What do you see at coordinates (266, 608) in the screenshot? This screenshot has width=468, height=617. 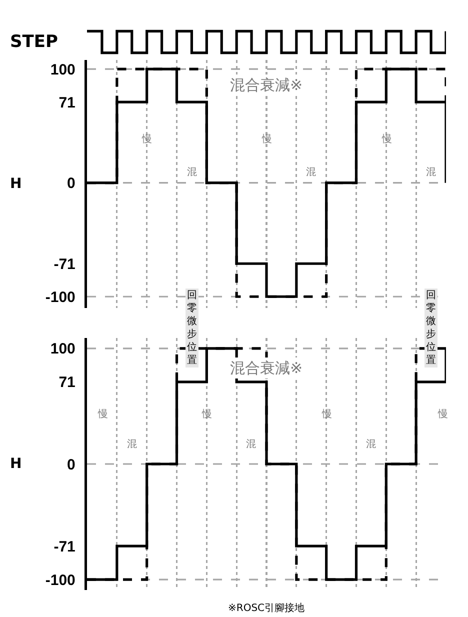 I see `text: ※ROSC引腳接地` at bounding box center [266, 608].